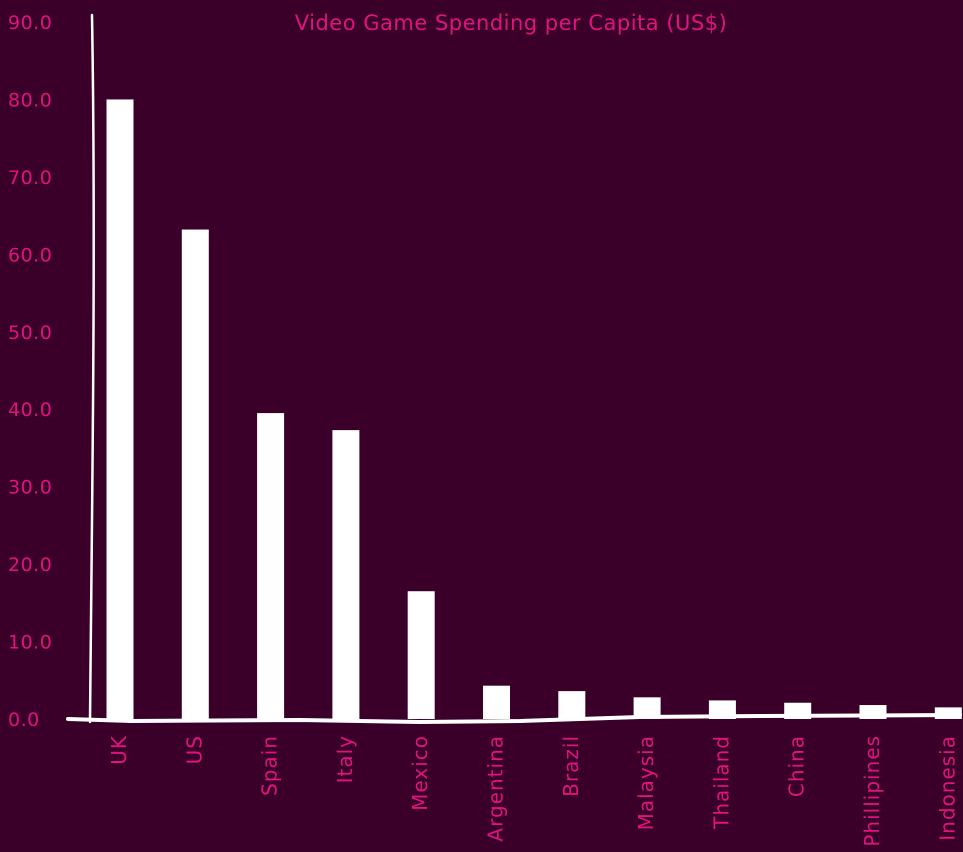 The height and width of the screenshot is (852, 963). Describe the element at coordinates (194, 749) in the screenshot. I see `x-tick-label: US` at that location.